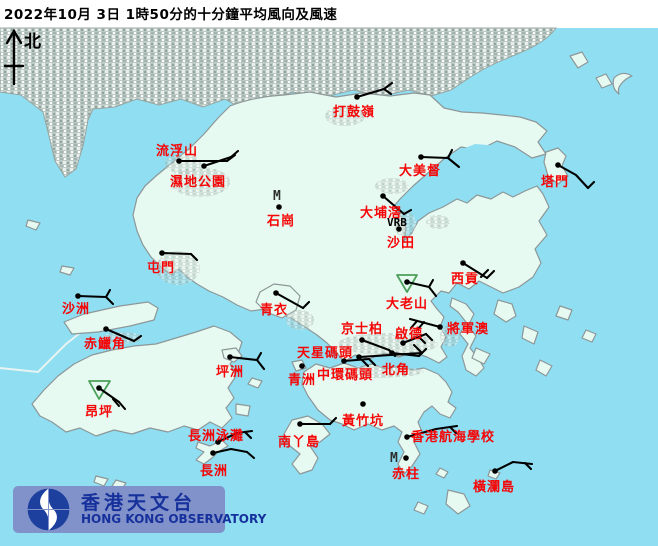  Describe the element at coordinates (280, 221) in the screenshot. I see `station-label: 石崗` at that location.